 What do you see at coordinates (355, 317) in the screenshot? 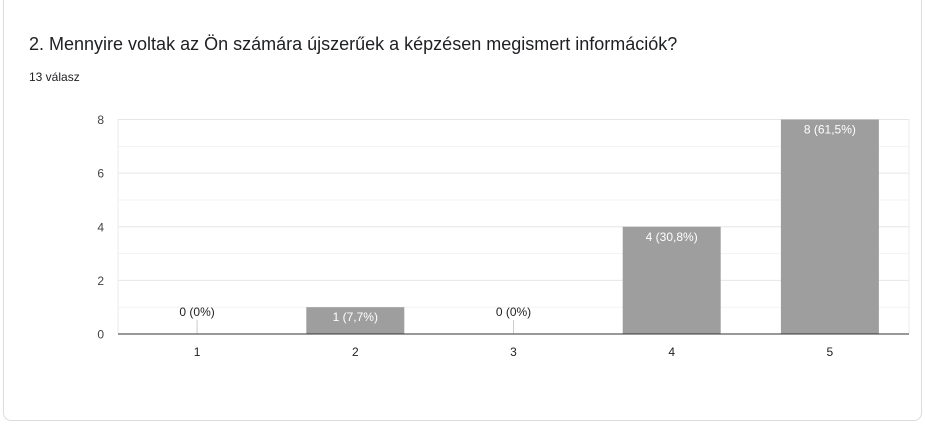
I see `data-label: 1 (7,7%)` at bounding box center [355, 317].